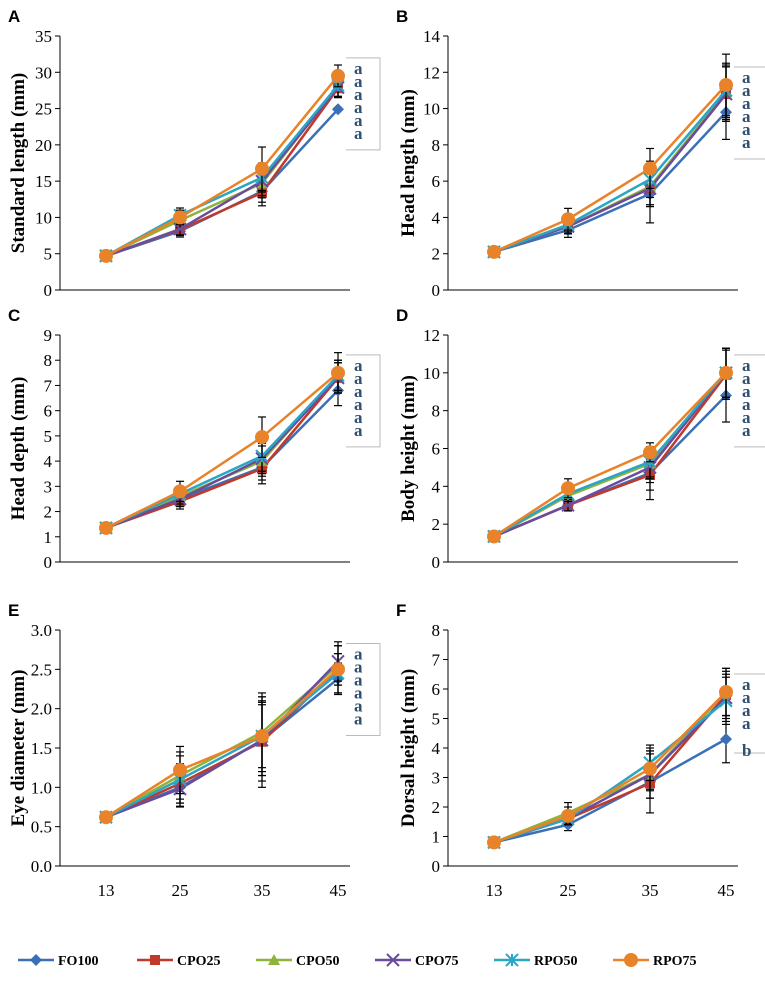  I want to click on y-axis-label: Body height (mm), so click(408, 448).